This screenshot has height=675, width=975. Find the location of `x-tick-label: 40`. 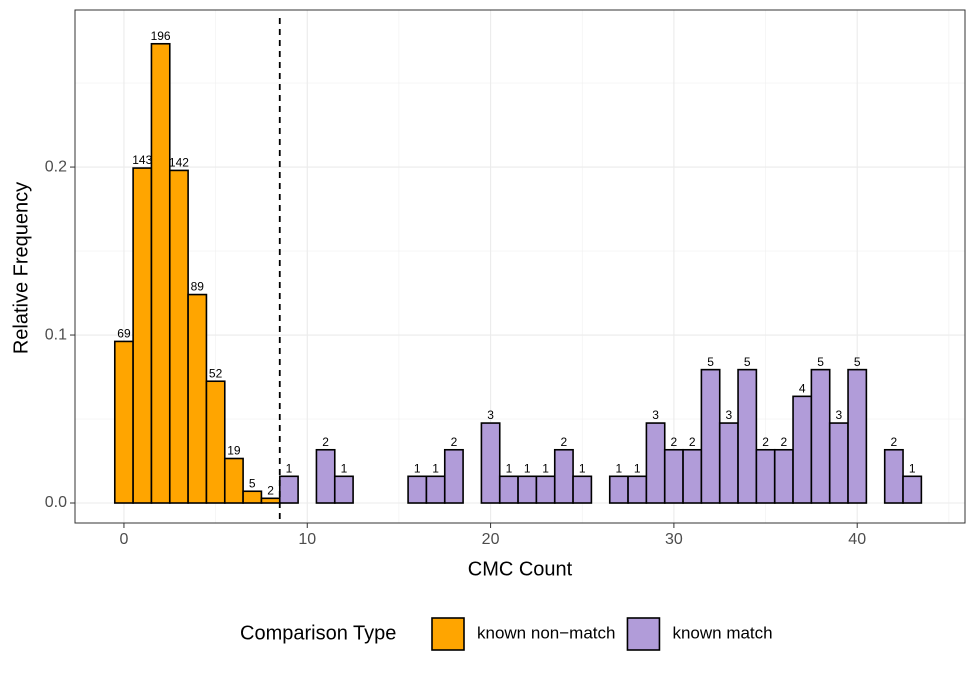

x-tick-label: 40 is located at coordinates (857, 539).